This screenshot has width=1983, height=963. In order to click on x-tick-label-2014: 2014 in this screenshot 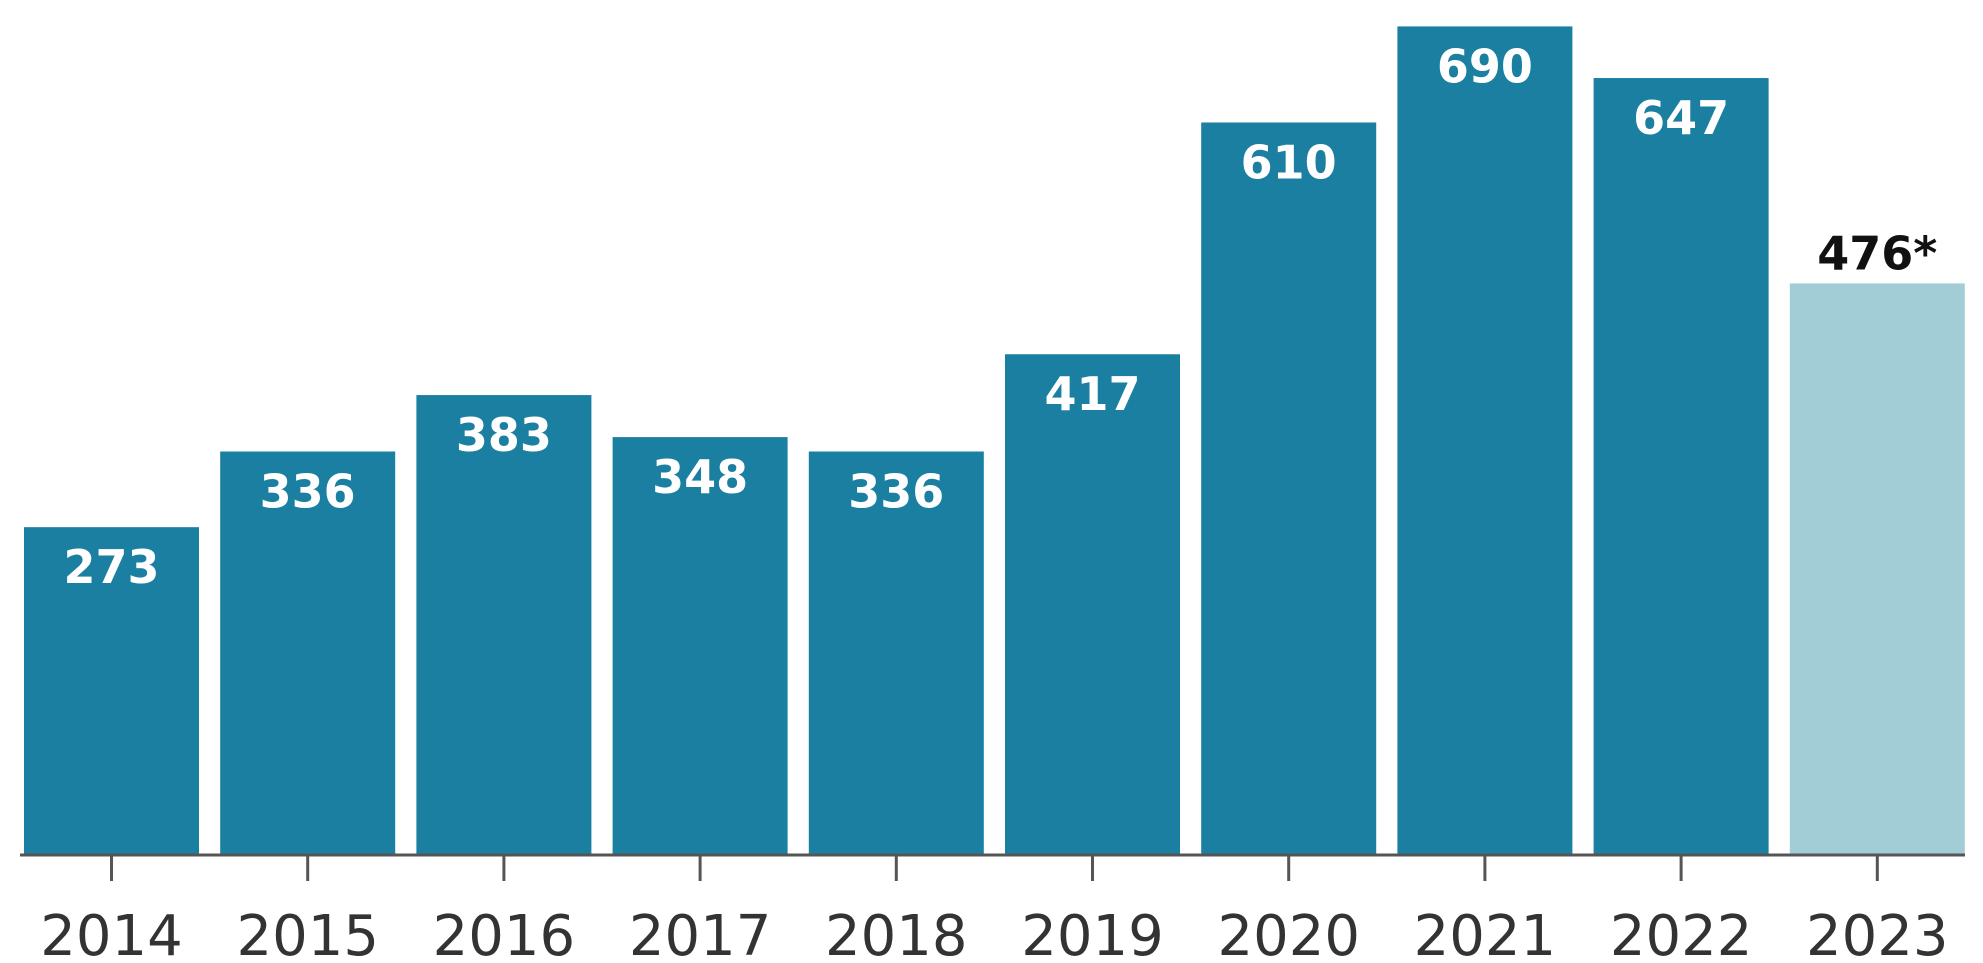, I will do `click(111, 933)`.